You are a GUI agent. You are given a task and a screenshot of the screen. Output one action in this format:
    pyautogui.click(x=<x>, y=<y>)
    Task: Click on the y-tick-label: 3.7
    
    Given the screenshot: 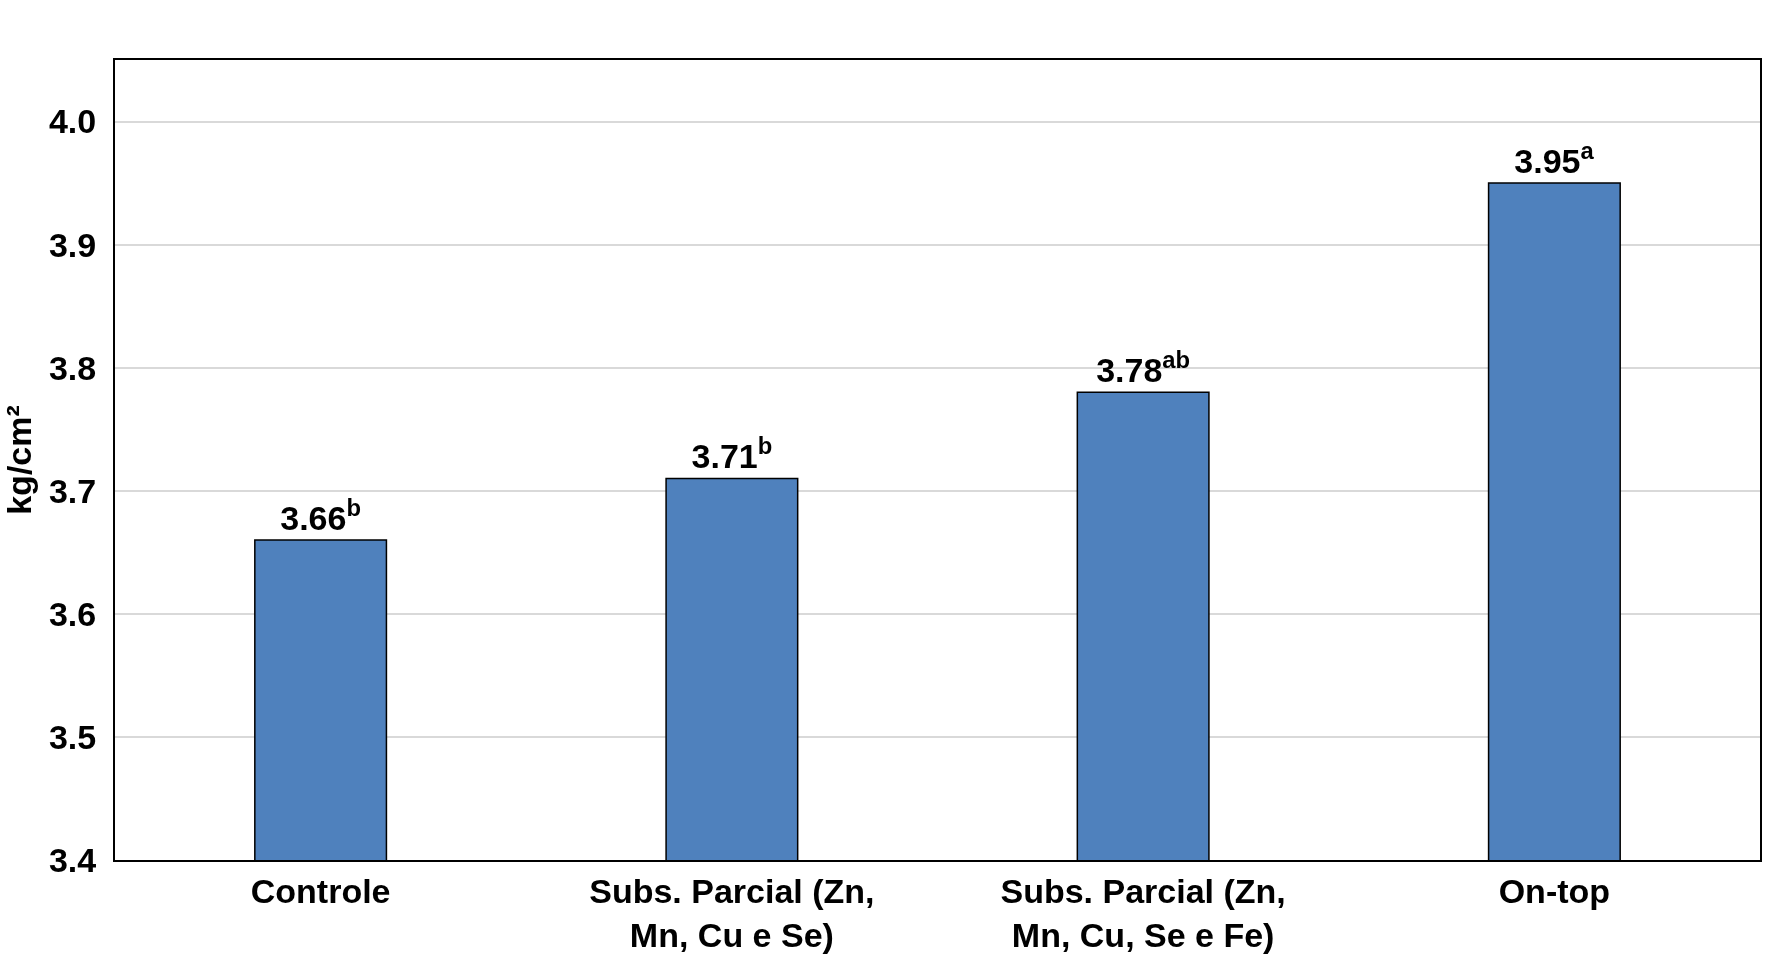 What is the action you would take?
    pyautogui.click(x=72, y=490)
    